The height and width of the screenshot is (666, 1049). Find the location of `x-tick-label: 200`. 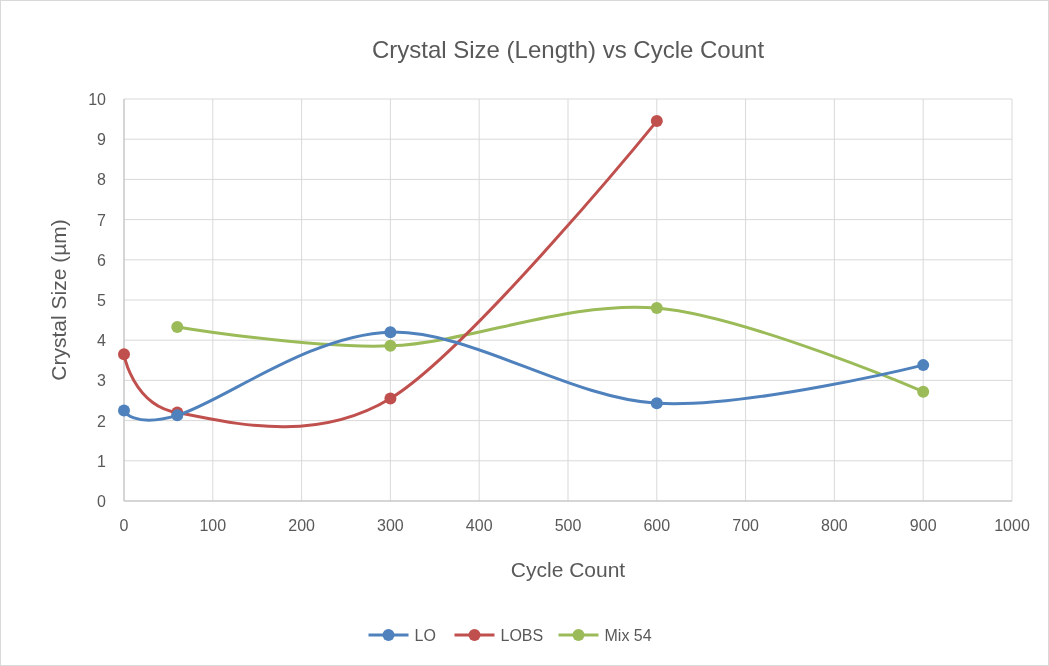

x-tick-label: 200 is located at coordinates (302, 525).